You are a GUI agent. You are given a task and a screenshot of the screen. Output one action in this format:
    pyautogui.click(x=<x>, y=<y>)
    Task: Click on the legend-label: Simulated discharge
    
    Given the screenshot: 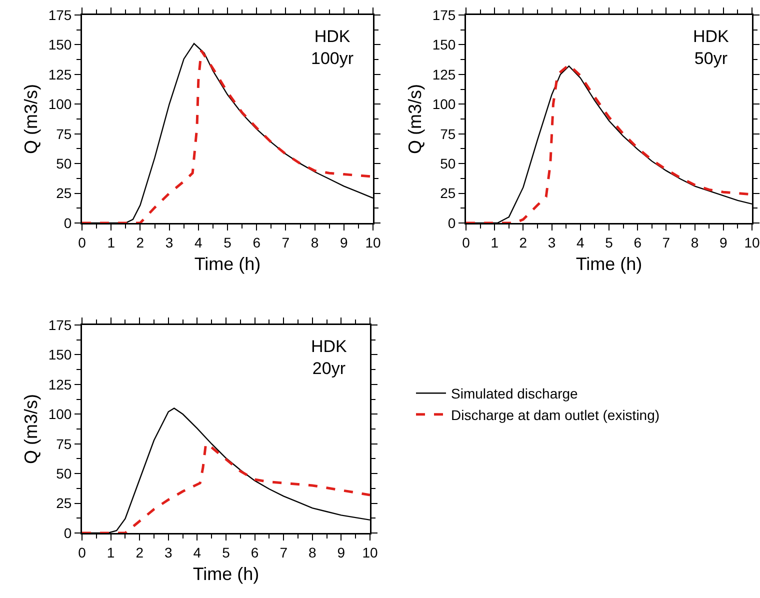 What is the action you would take?
    pyautogui.click(x=514, y=394)
    